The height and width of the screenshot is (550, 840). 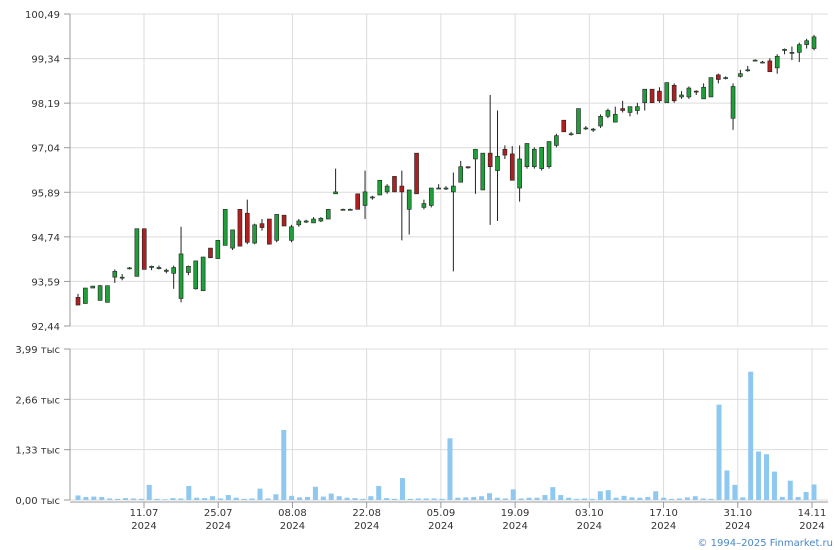 I want to click on x-tick-label-day: 08.08, so click(x=292, y=513).